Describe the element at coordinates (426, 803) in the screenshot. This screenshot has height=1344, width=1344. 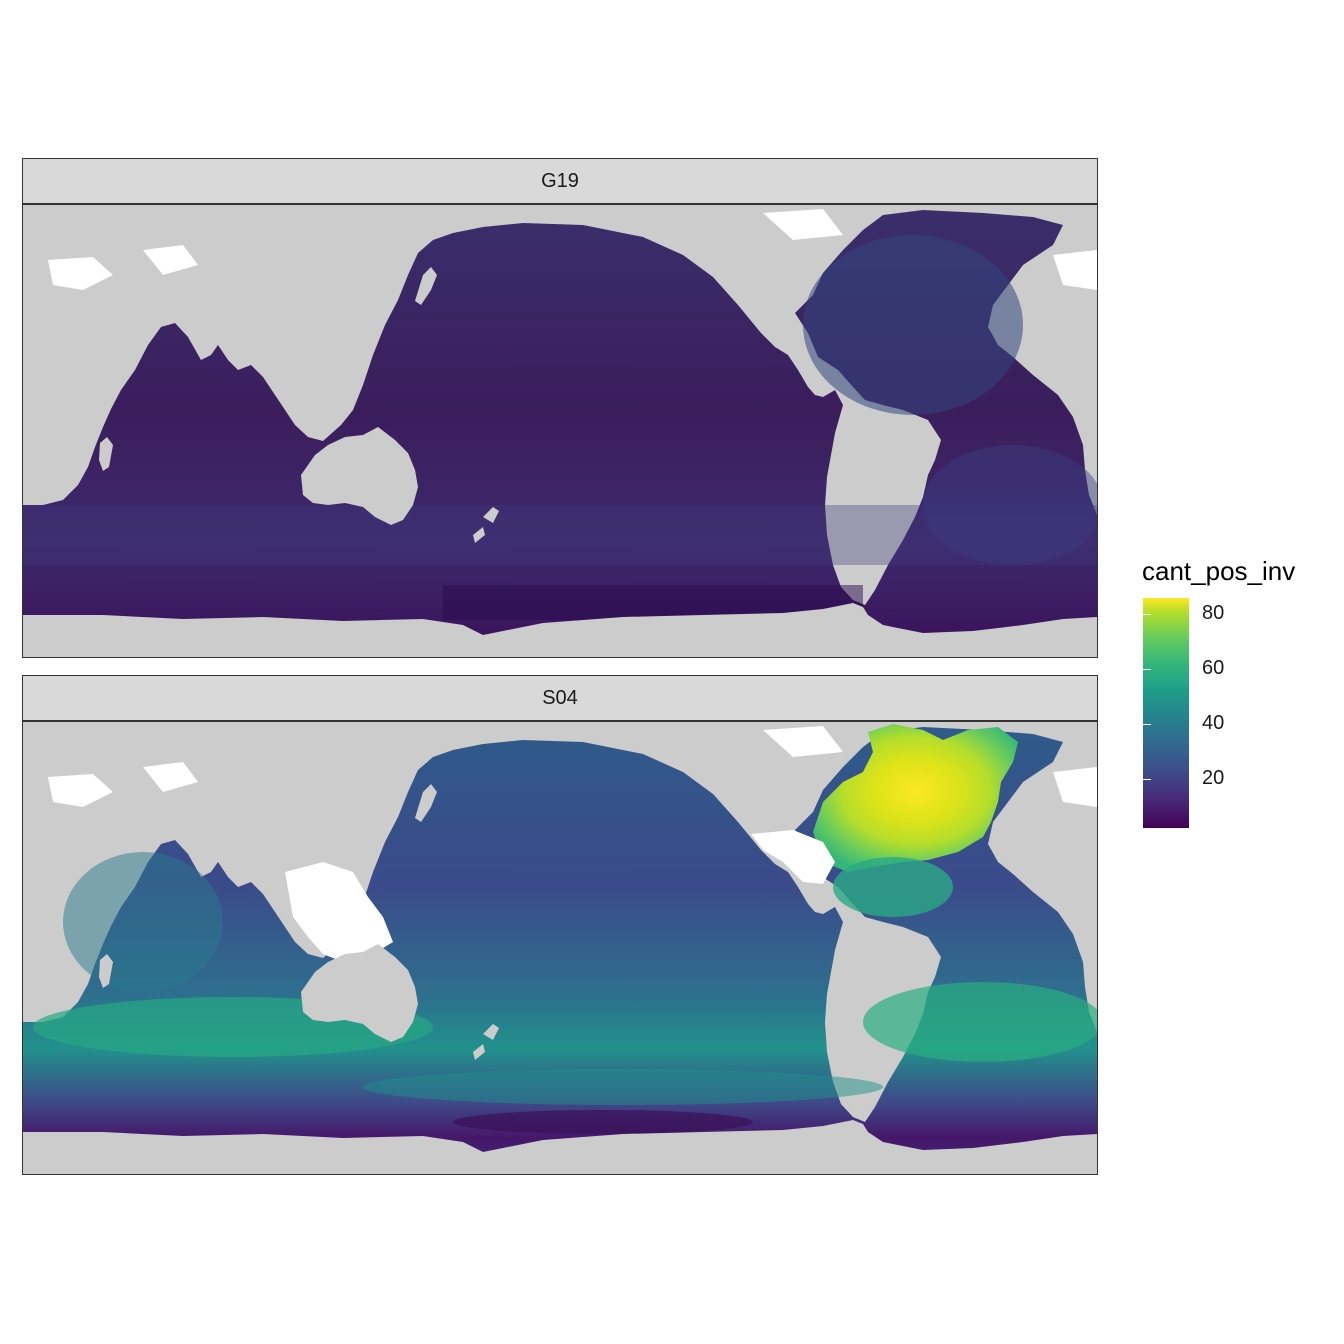
I see `land-japan-s04` at that location.